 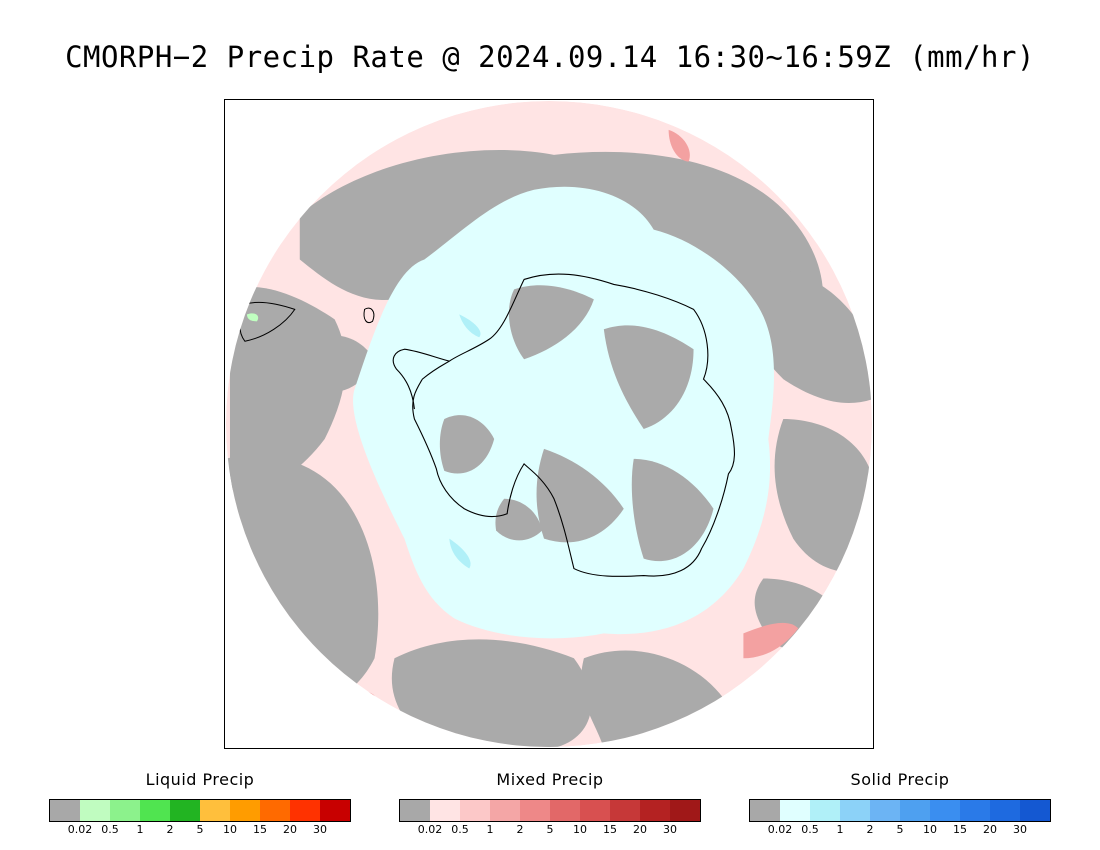 I want to click on south-america-liquid-precip, so click(x=252, y=317).